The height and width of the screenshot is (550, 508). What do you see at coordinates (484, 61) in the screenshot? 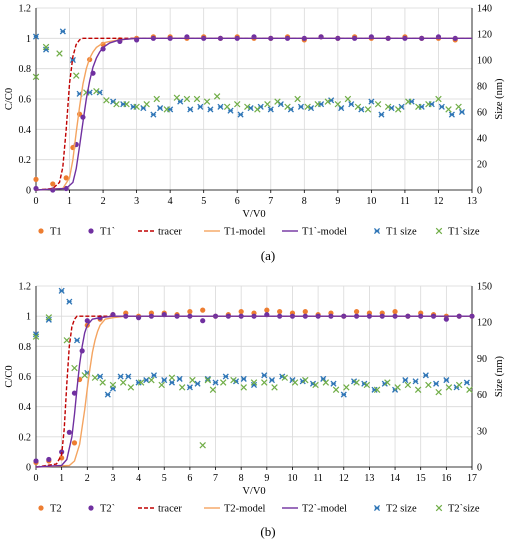
I see `y2-tick-label: 100` at bounding box center [484, 61].